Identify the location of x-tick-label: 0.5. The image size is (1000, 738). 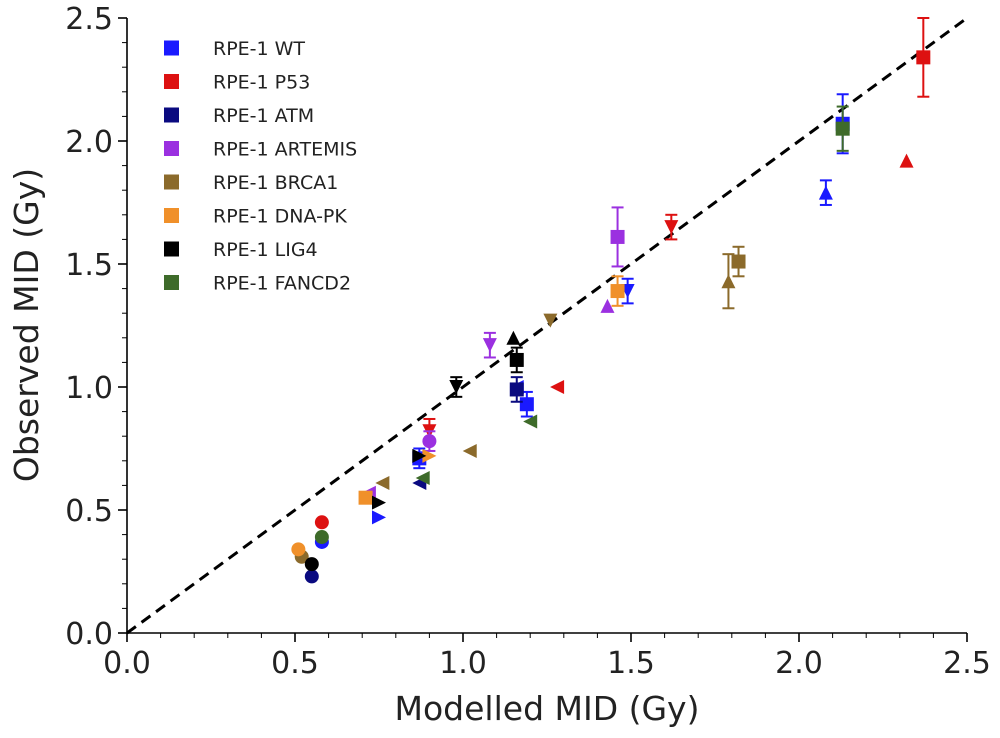
(295, 663).